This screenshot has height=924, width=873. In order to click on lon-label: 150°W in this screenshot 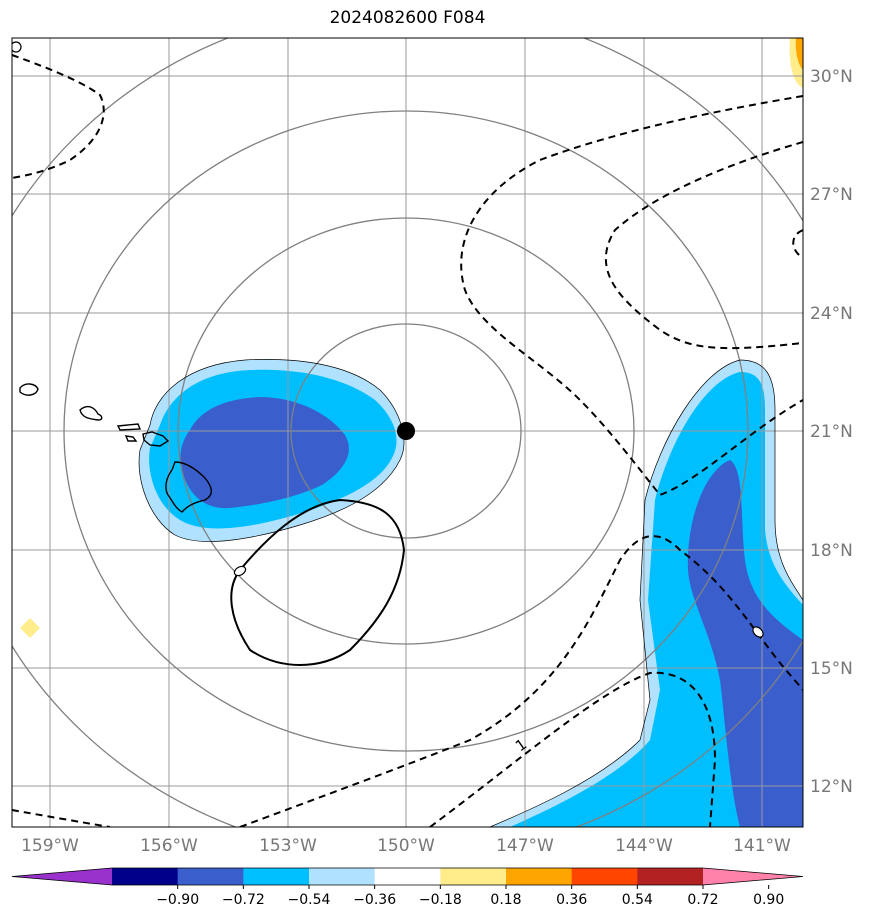, I will do `click(406, 846)`.